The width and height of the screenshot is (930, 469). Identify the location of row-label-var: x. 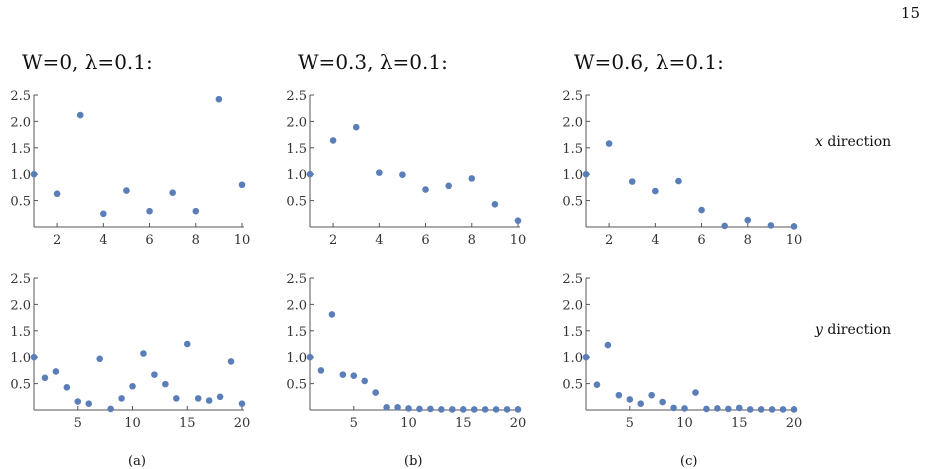
(819, 142).